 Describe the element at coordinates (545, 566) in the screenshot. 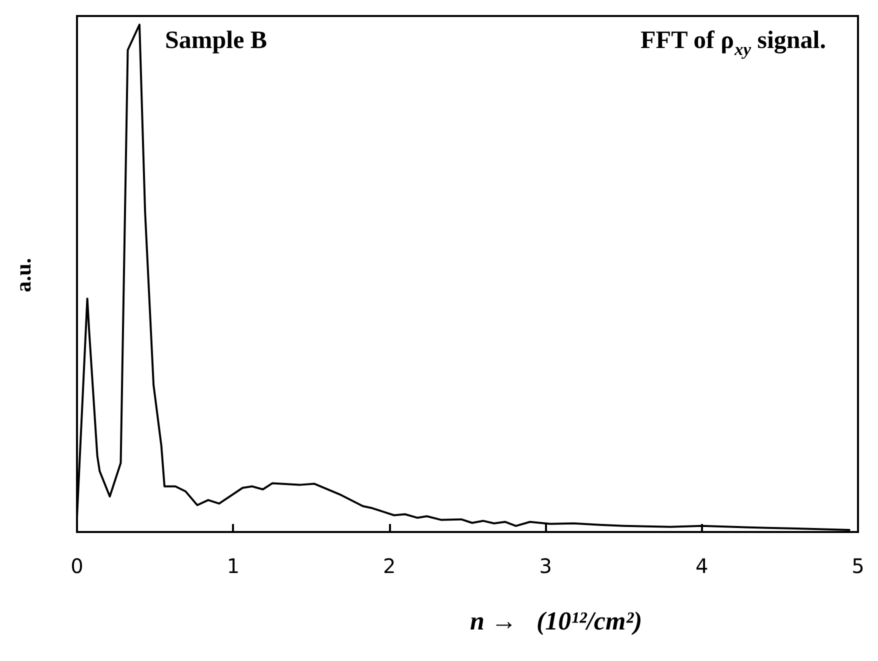

I see `x-tick-label: 3` at that location.